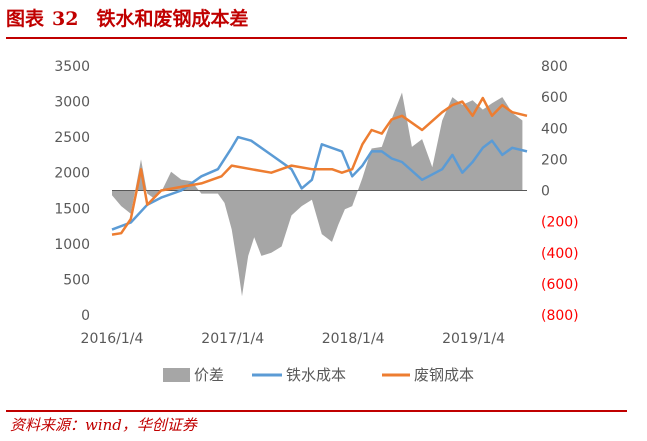 The image size is (647, 441). Describe the element at coordinates (560, 254) in the screenshot. I see `y-right-tick-label: (400)` at that location.